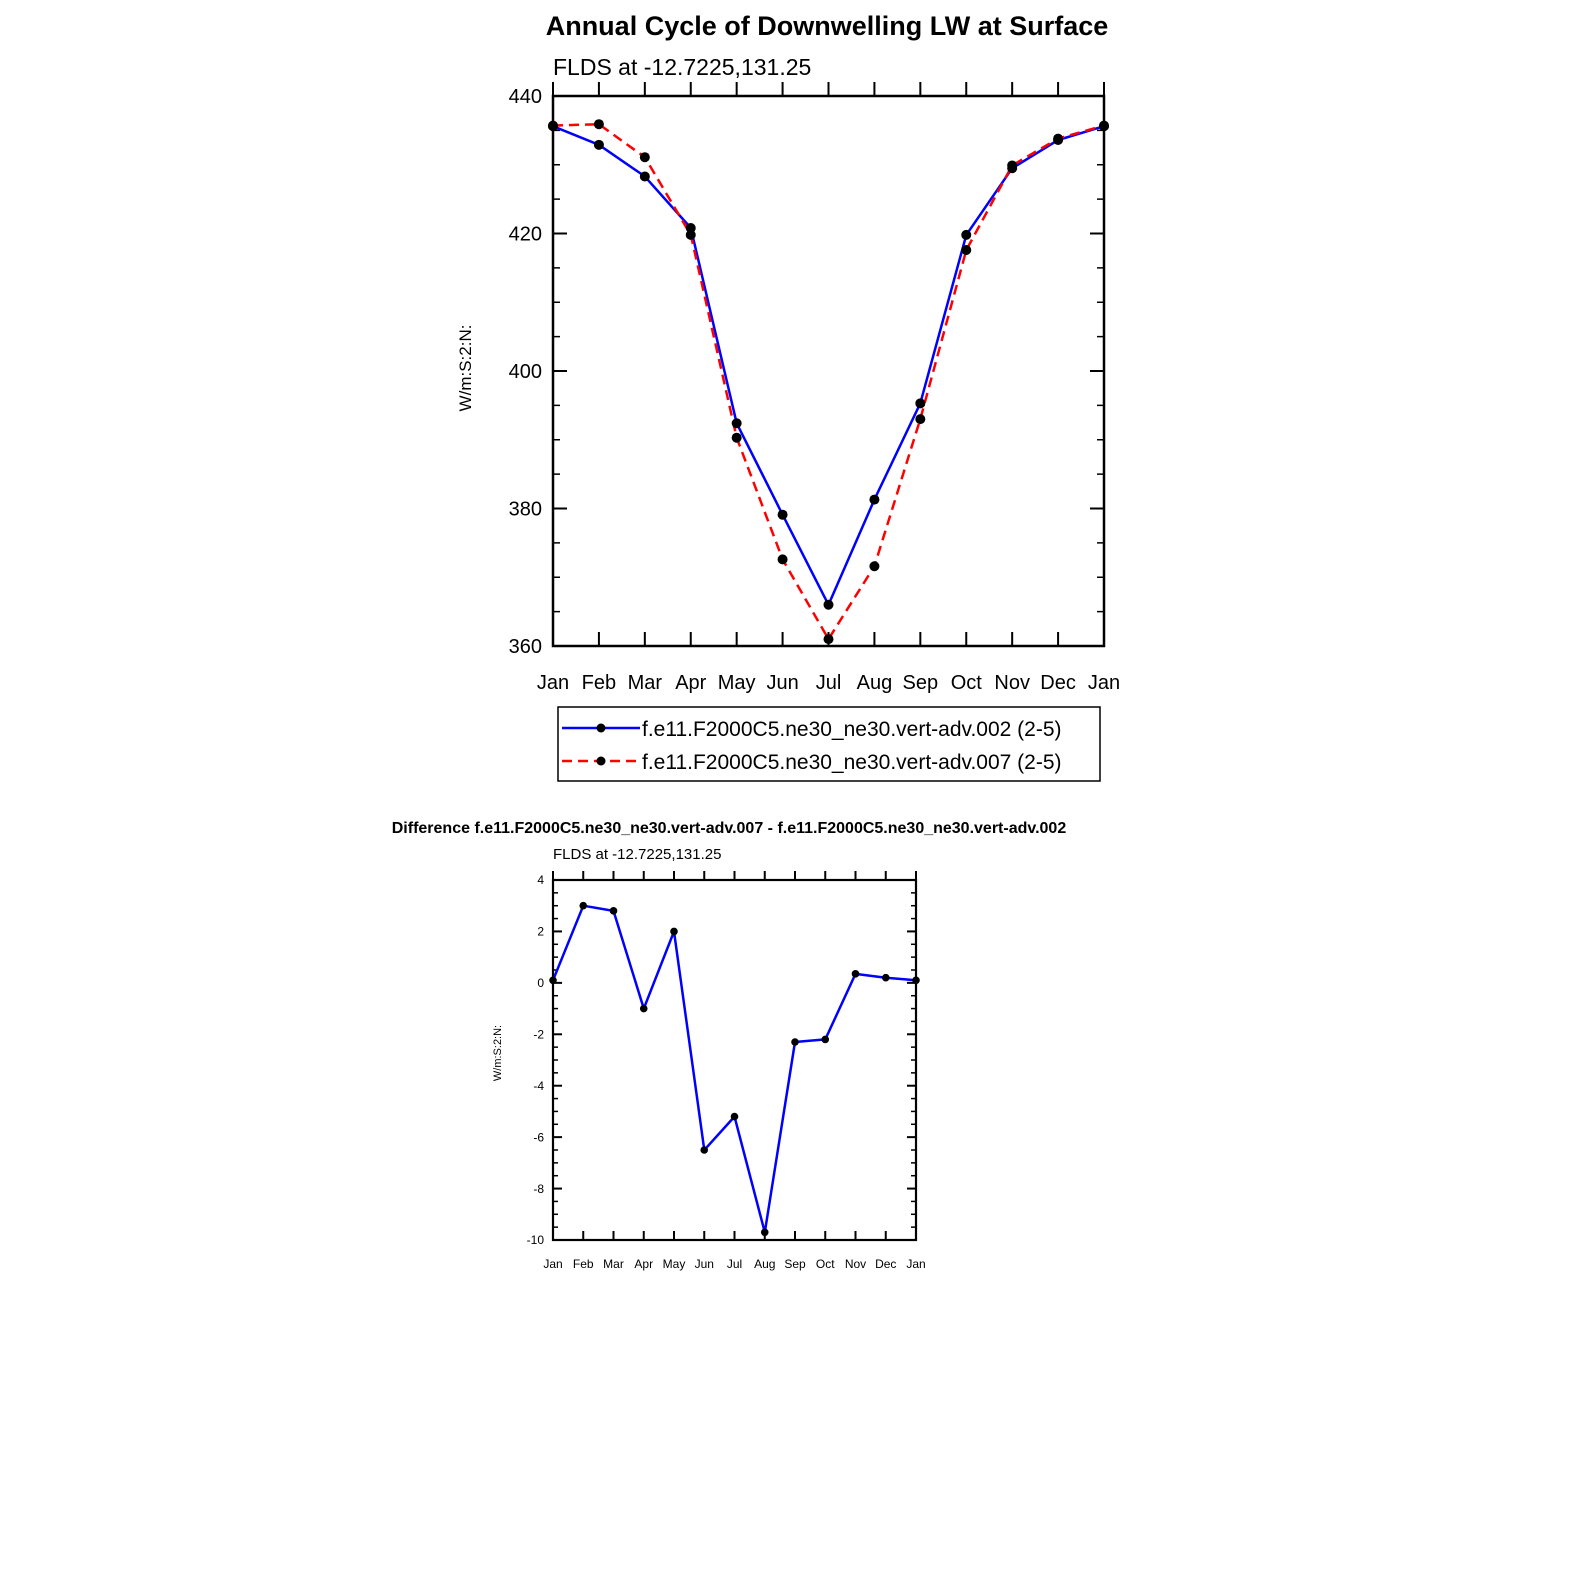 This screenshot has height=1575, width=1575. I want to click on bottom-chart-subtitle: FLDS at -12.7225,131.25, so click(637, 854).